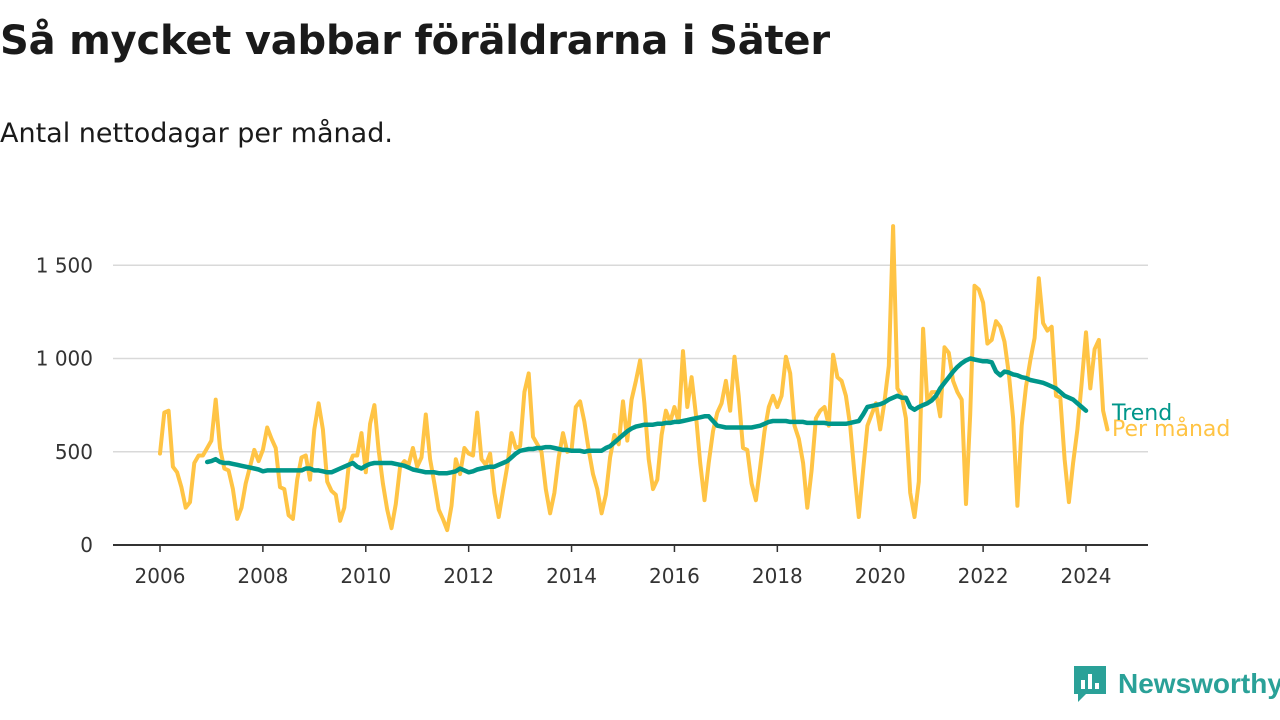 This screenshot has height=720, width=1280. Describe the element at coordinates (74, 452) in the screenshot. I see `y-tick-label: 500` at that location.